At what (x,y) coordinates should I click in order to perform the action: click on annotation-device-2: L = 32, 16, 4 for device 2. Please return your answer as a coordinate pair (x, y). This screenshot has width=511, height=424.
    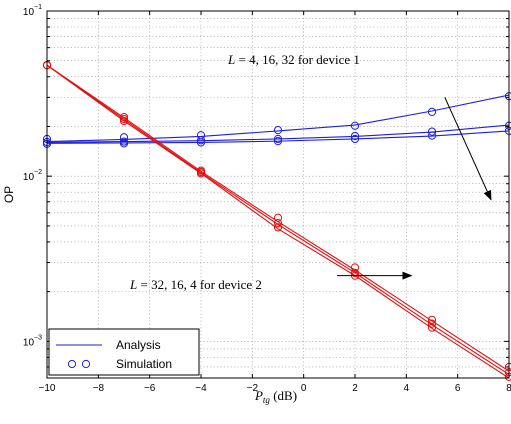
    Looking at the image, I should click on (195, 284).